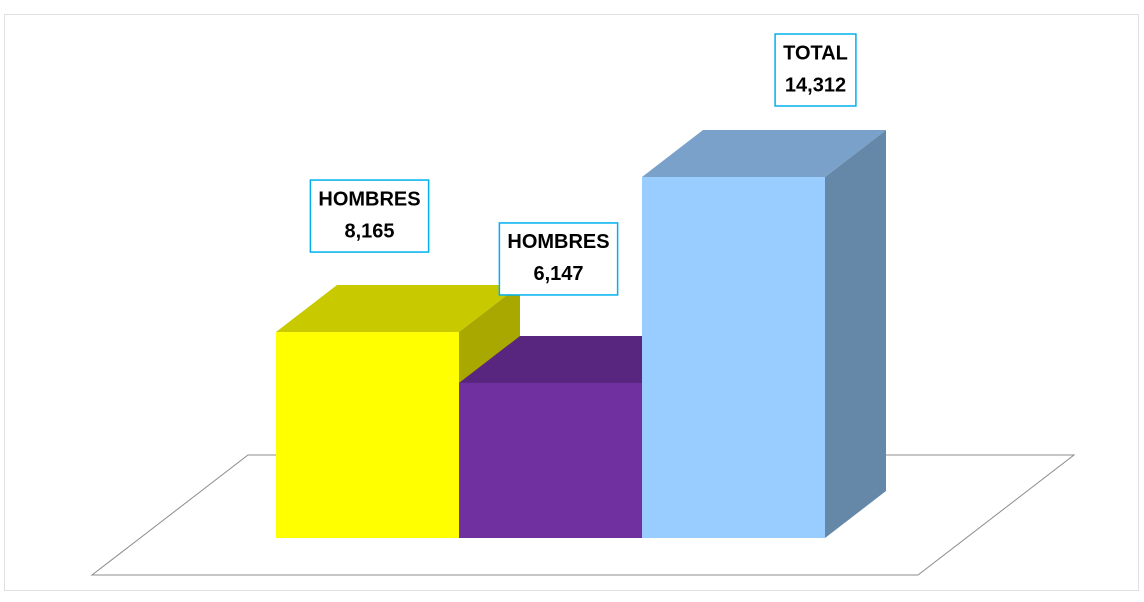 The image size is (1144, 602). I want to click on value-label: 14,312, so click(815, 85).